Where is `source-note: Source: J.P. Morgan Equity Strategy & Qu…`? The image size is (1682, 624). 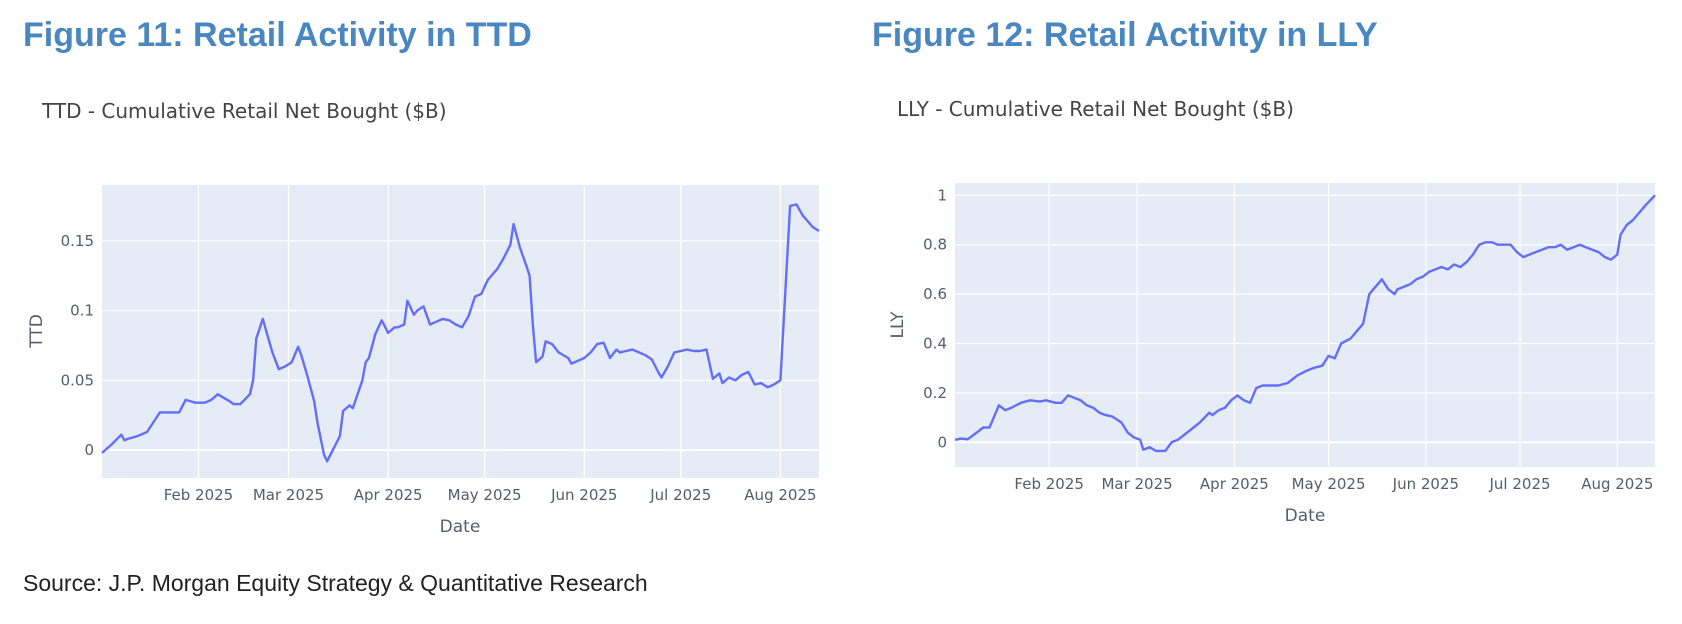 source-note: Source: J.P. Morgan Equity Strategy & Qu… is located at coordinates (335, 583).